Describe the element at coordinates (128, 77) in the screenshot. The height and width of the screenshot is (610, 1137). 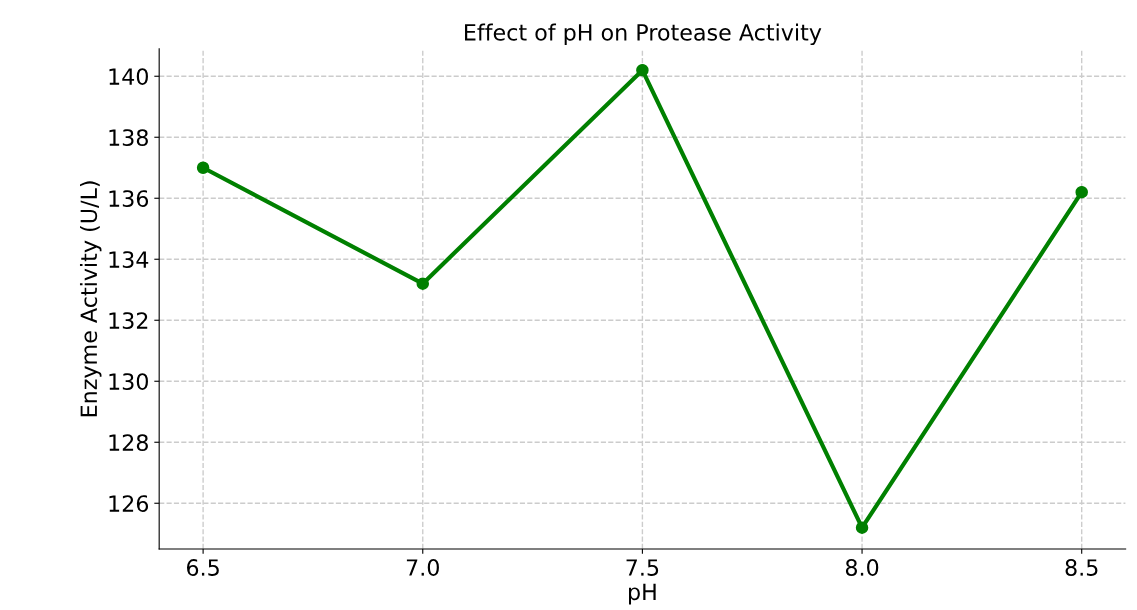
I see `y-tick-label: 140` at that location.